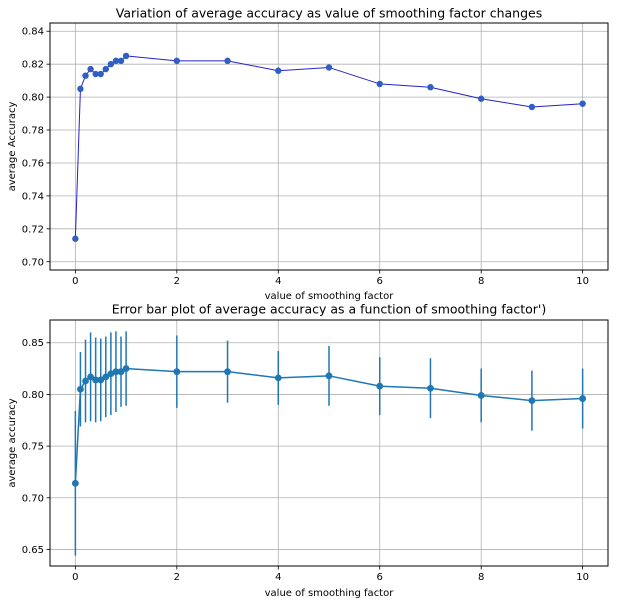  What do you see at coordinates (33, 65) in the screenshot?
I see `y-tick-label: 0.82` at bounding box center [33, 65].